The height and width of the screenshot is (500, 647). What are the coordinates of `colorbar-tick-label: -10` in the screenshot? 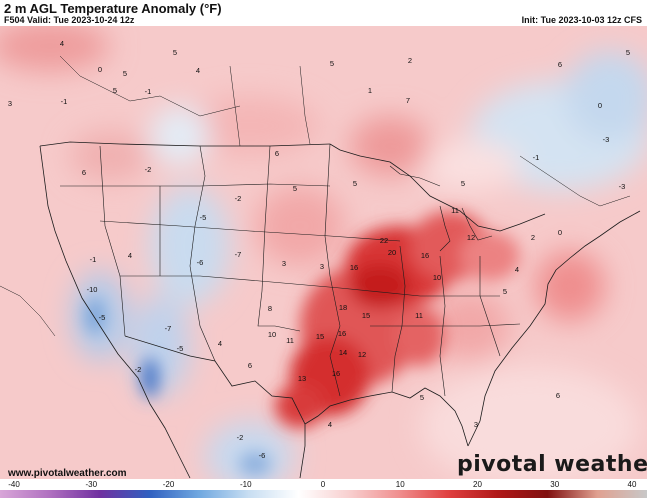 It's located at (245, 484).